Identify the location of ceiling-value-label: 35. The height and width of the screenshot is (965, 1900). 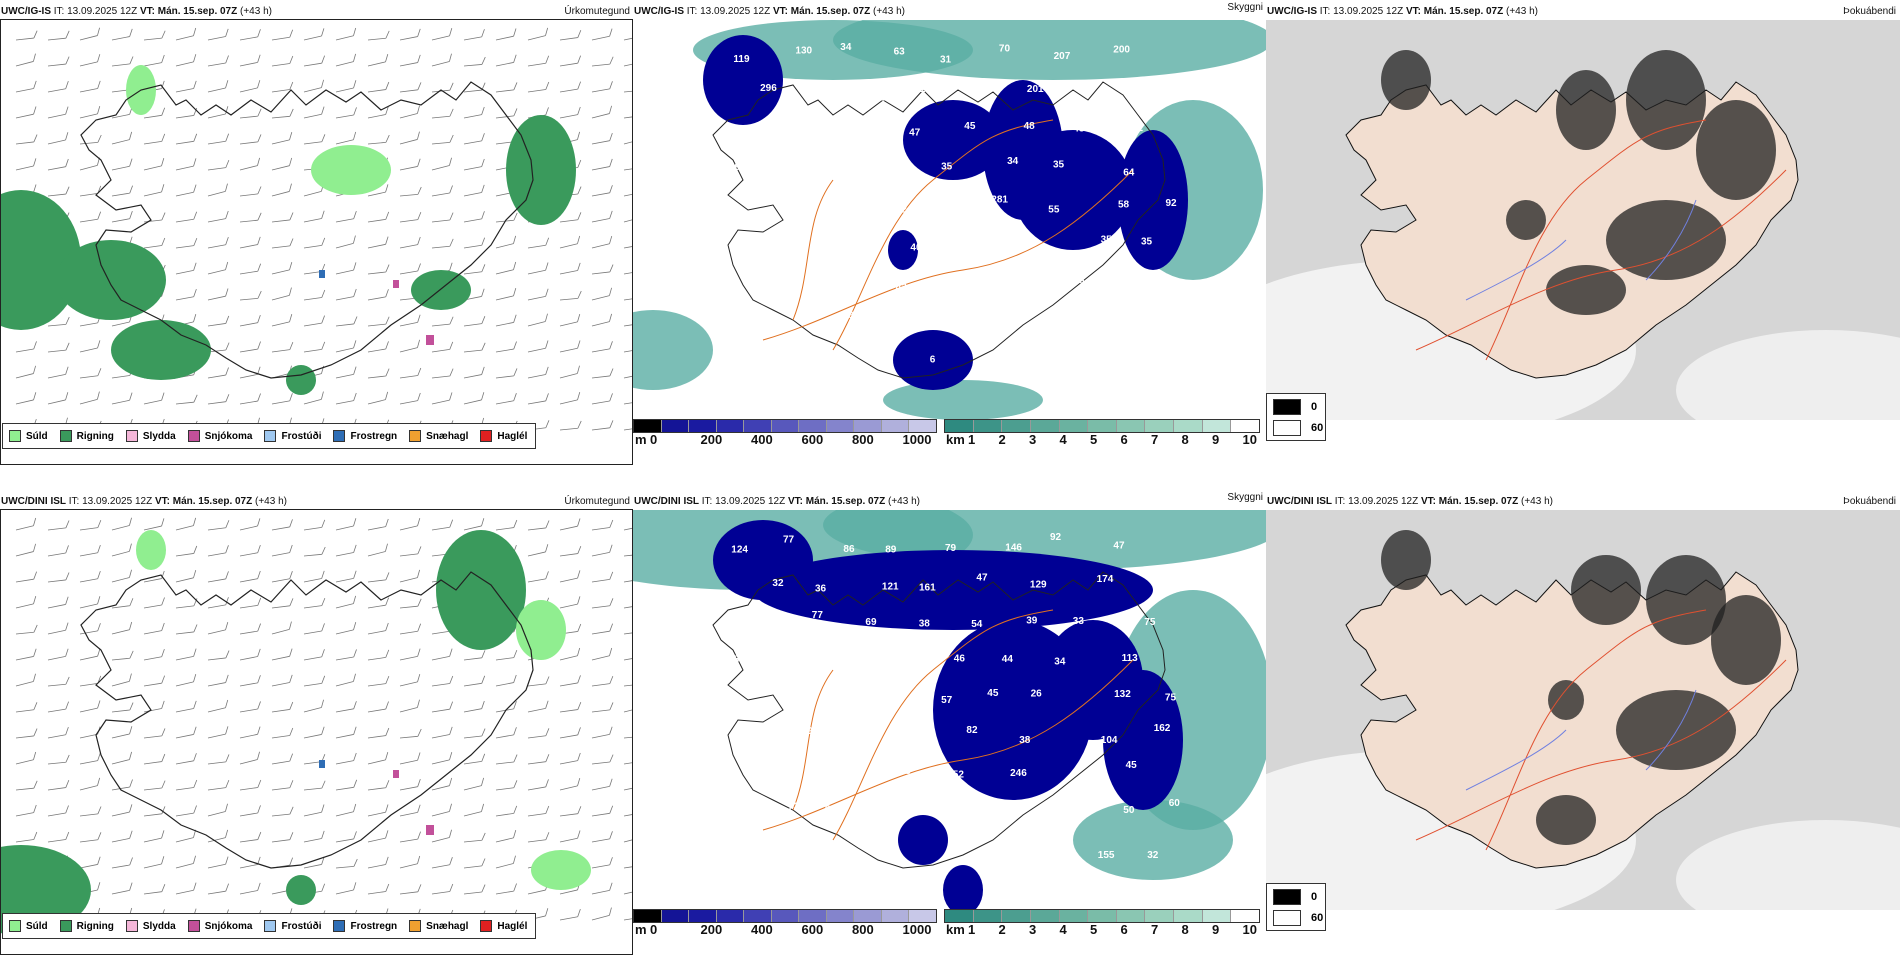
(1107, 240).